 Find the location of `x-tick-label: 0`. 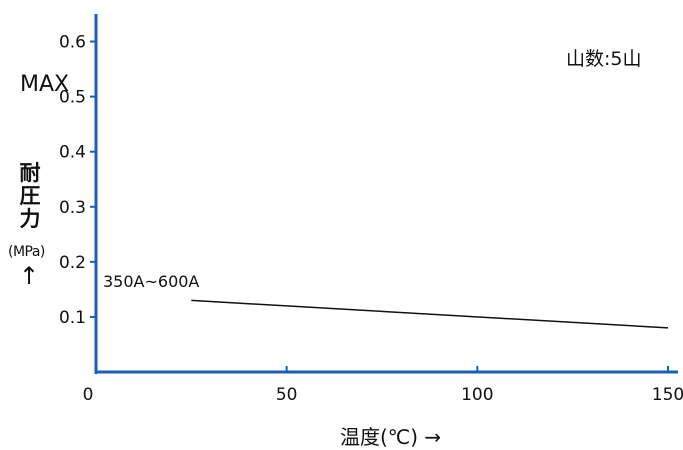

x-tick-label: 0 is located at coordinates (88, 395).